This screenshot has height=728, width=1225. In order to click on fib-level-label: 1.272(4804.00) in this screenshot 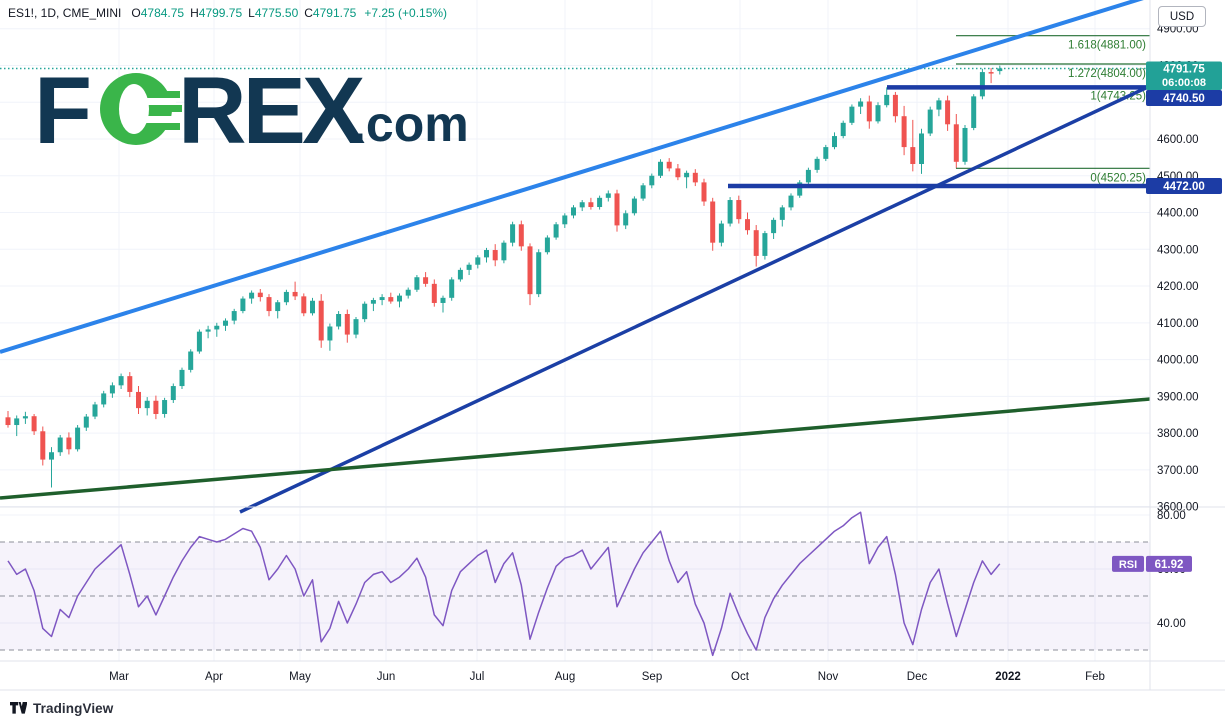, I will do `click(1107, 74)`.